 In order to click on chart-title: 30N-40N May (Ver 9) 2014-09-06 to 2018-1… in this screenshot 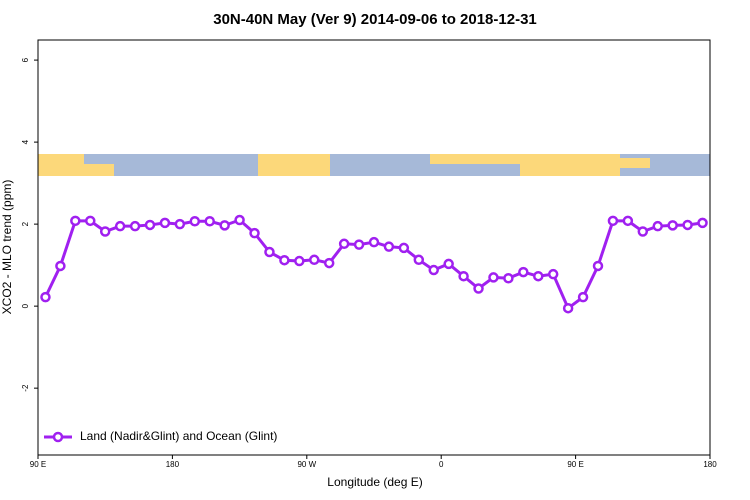, I will do `click(375, 19)`.